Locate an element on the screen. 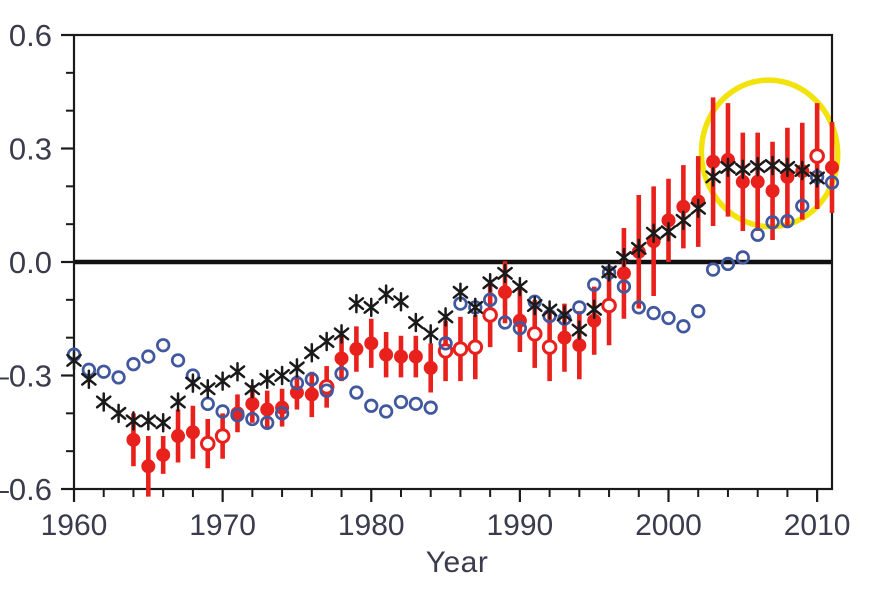 The height and width of the screenshot is (595, 876). y-tick-label: 0.6 is located at coordinates (30, 35).